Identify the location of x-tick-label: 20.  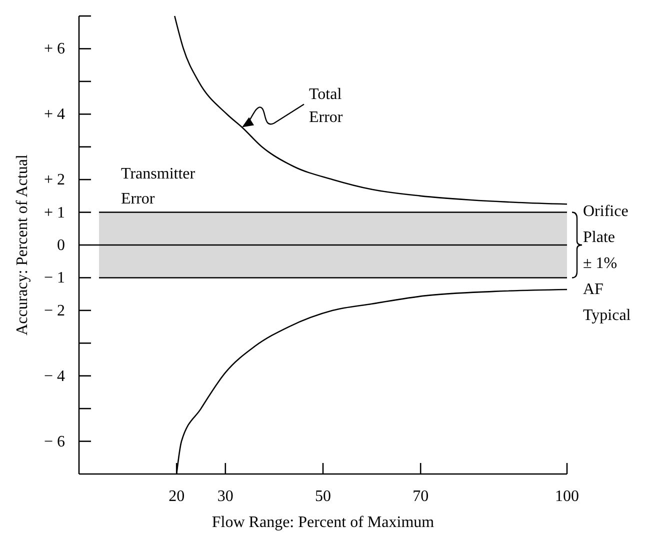
(176, 496).